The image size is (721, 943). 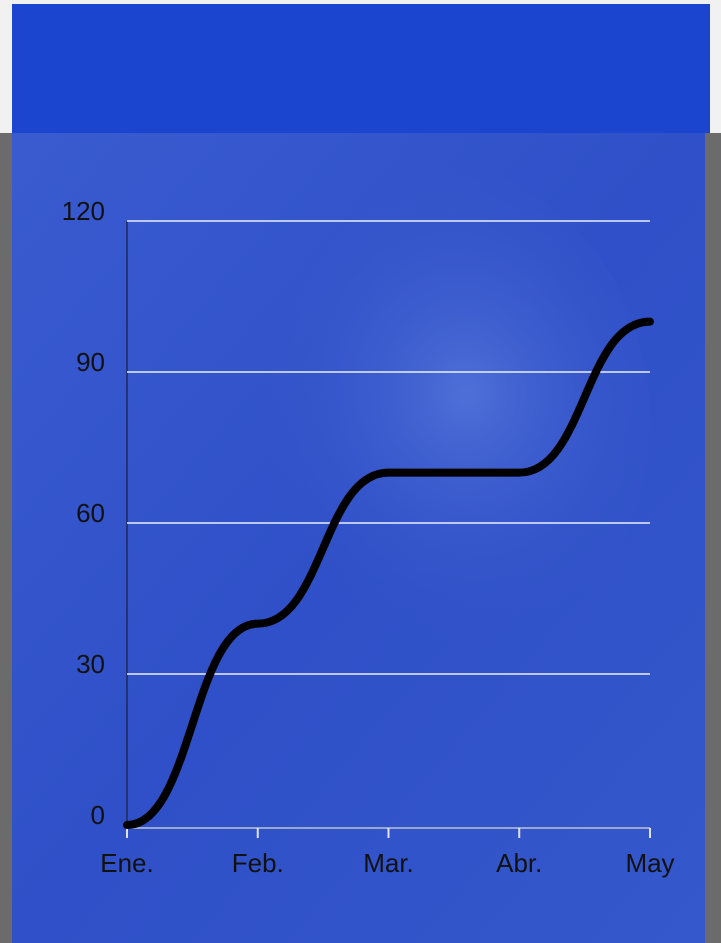 What do you see at coordinates (90, 362) in the screenshot?
I see `y-tick-label: 90` at bounding box center [90, 362].